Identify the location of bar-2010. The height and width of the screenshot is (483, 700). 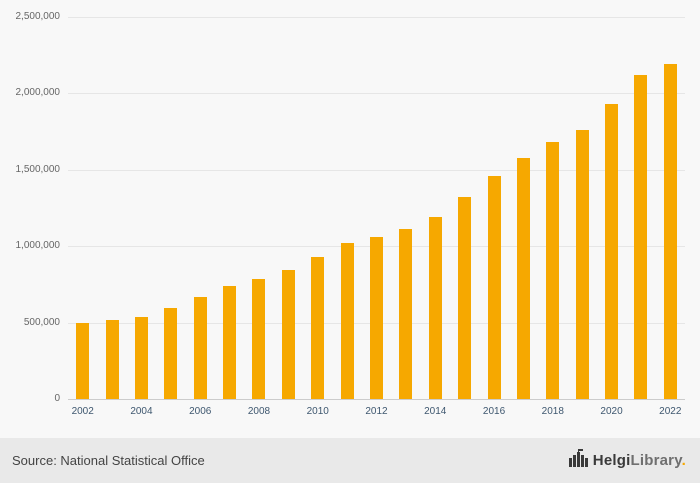
(318, 327).